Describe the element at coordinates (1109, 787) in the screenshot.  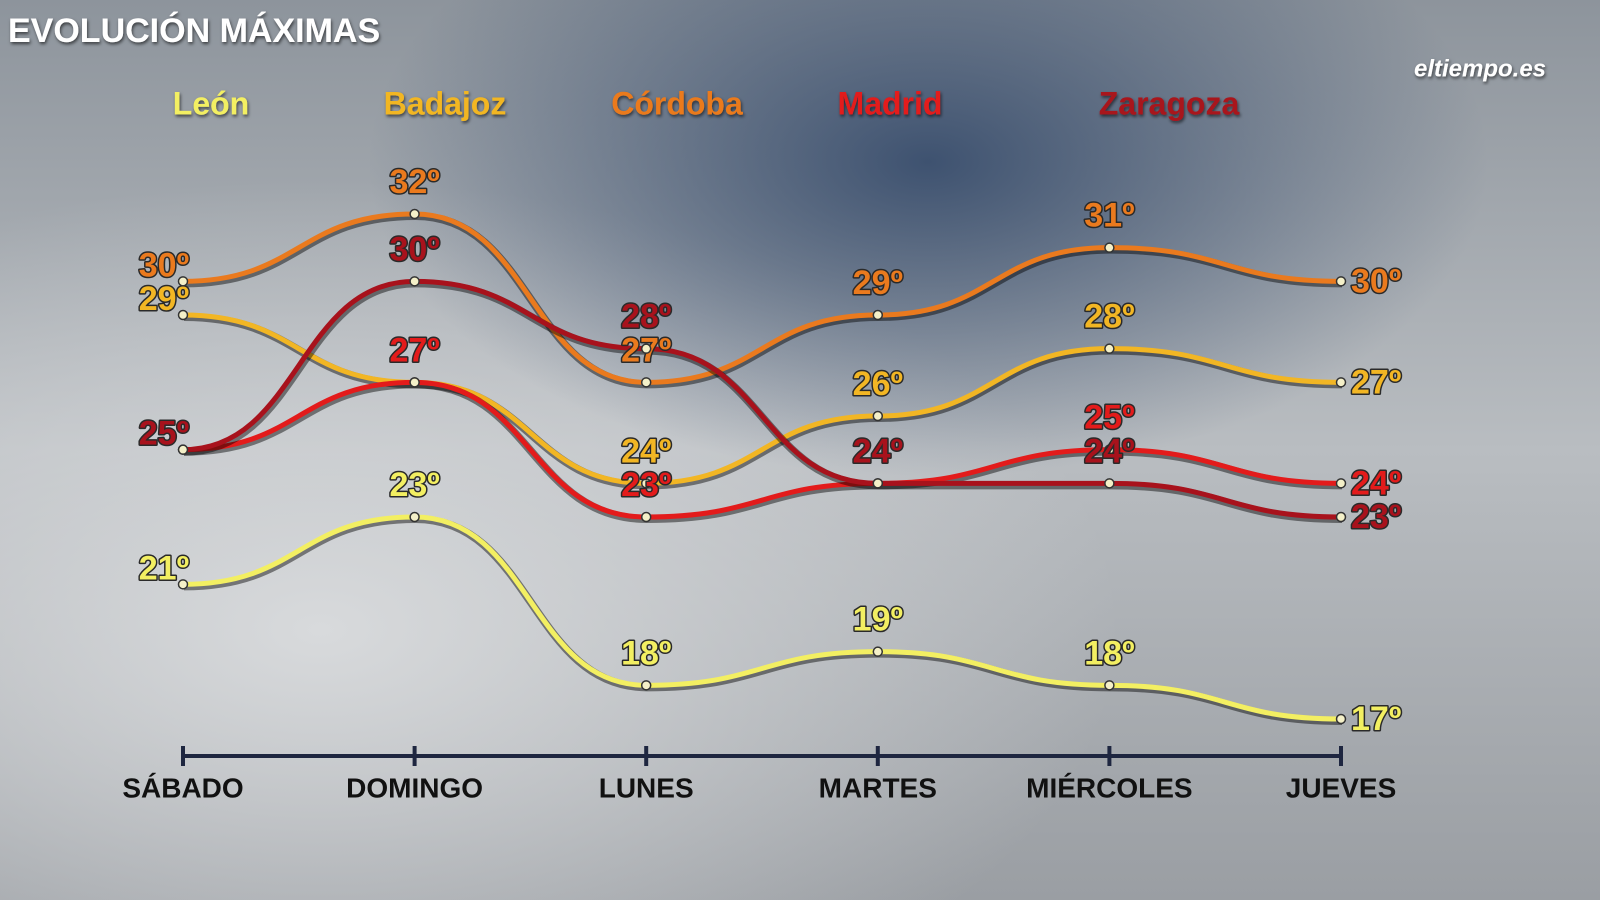
I see `x-tick-label: MIÉRCOLES` at that location.